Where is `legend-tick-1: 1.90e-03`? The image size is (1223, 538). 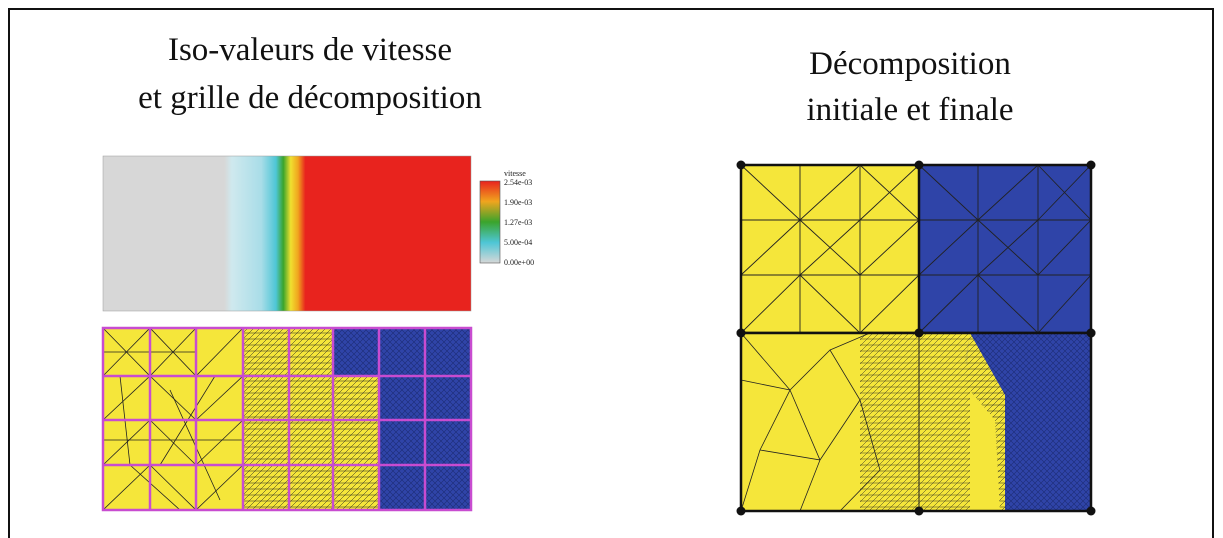 legend-tick-1: 1.90e-03 is located at coordinates (518, 202).